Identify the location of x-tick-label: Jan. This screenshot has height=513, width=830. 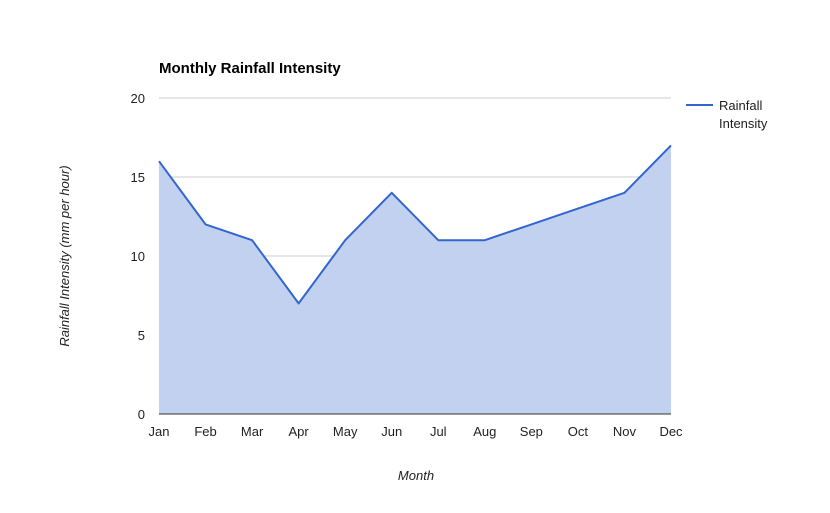
(159, 431).